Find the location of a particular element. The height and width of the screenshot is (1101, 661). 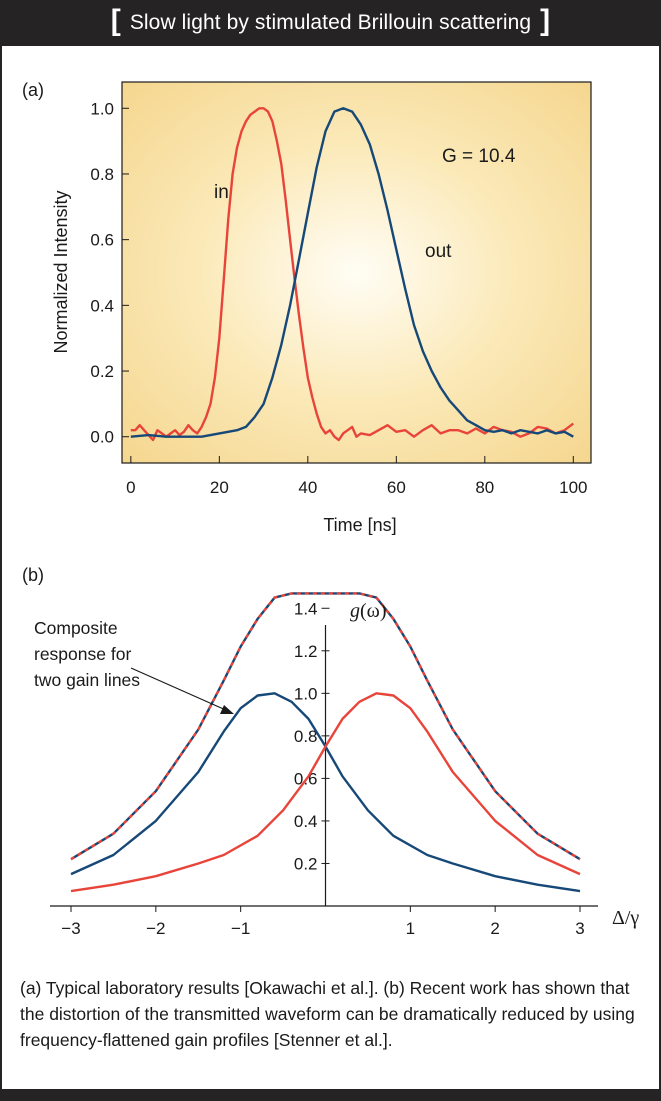

plot-a-xtick-label: 60 is located at coordinates (396, 487).